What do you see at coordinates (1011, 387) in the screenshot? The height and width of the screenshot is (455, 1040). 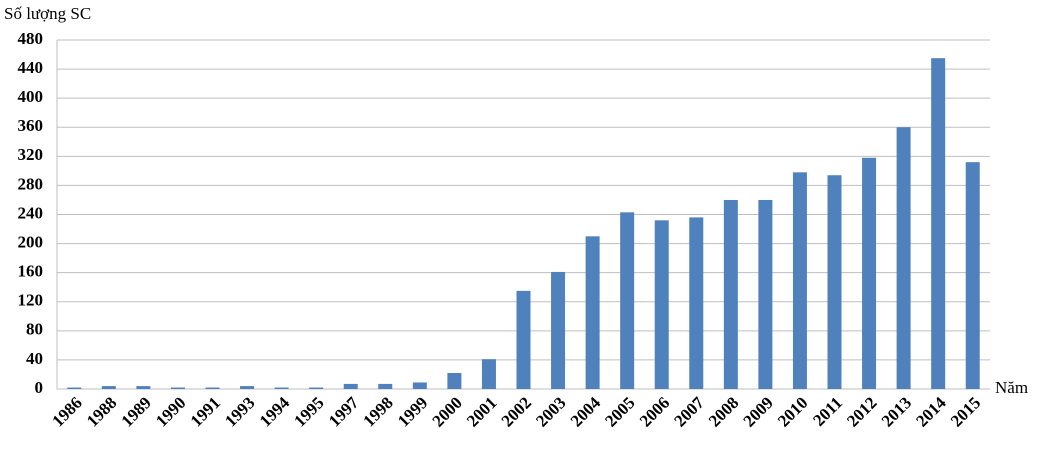 I see `x-axis-label: Năm` at bounding box center [1011, 387].